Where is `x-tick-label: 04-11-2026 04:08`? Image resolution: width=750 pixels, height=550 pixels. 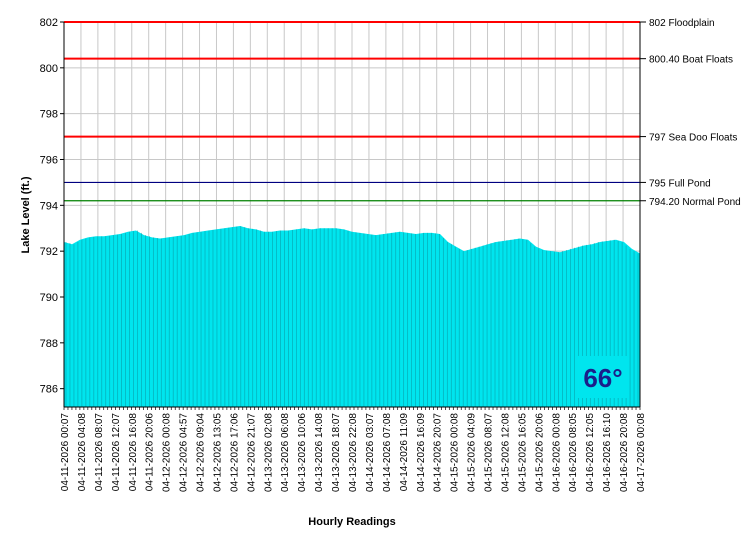 x-tick-label: 04-11-2026 04:08 is located at coordinates (82, 452).